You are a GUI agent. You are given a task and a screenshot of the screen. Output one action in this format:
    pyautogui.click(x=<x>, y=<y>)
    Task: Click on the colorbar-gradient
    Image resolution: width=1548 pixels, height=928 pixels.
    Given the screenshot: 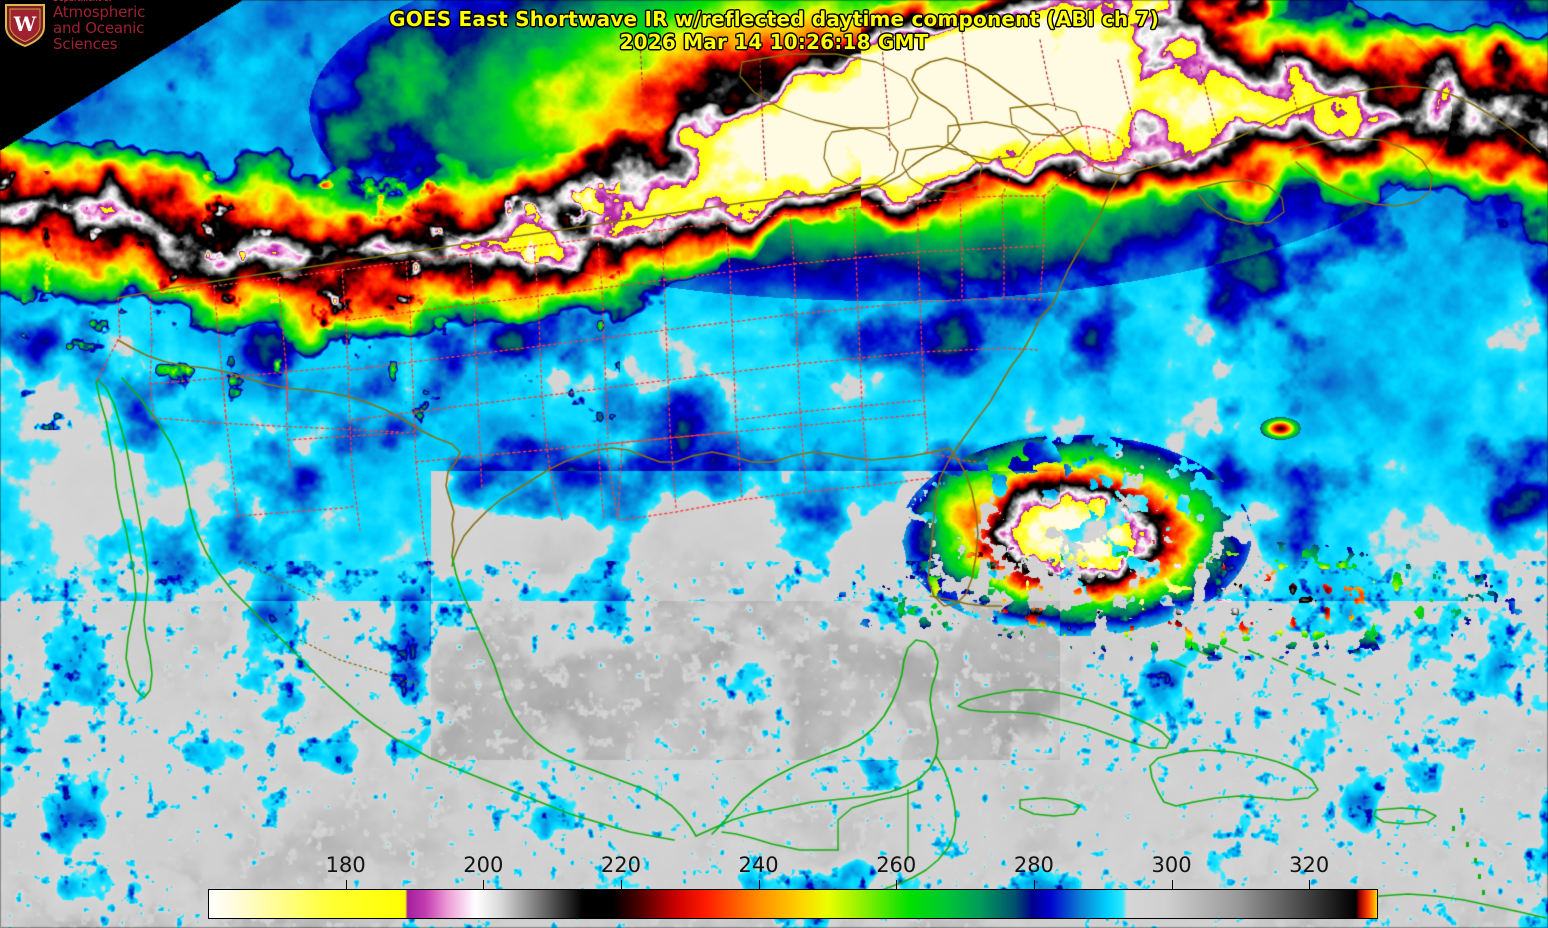 What is the action you would take?
    pyautogui.click(x=793, y=904)
    